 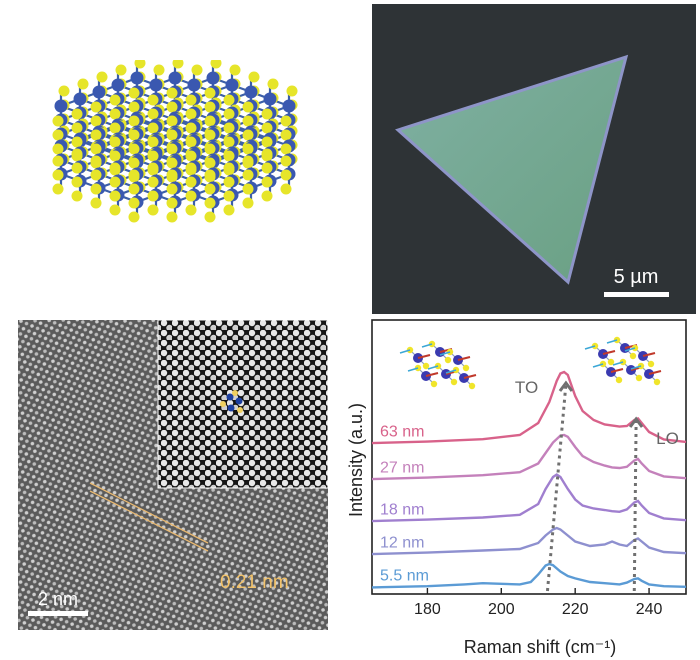 What do you see at coordinates (636, 294) in the screenshot?
I see `optical-scalebar` at bounding box center [636, 294].